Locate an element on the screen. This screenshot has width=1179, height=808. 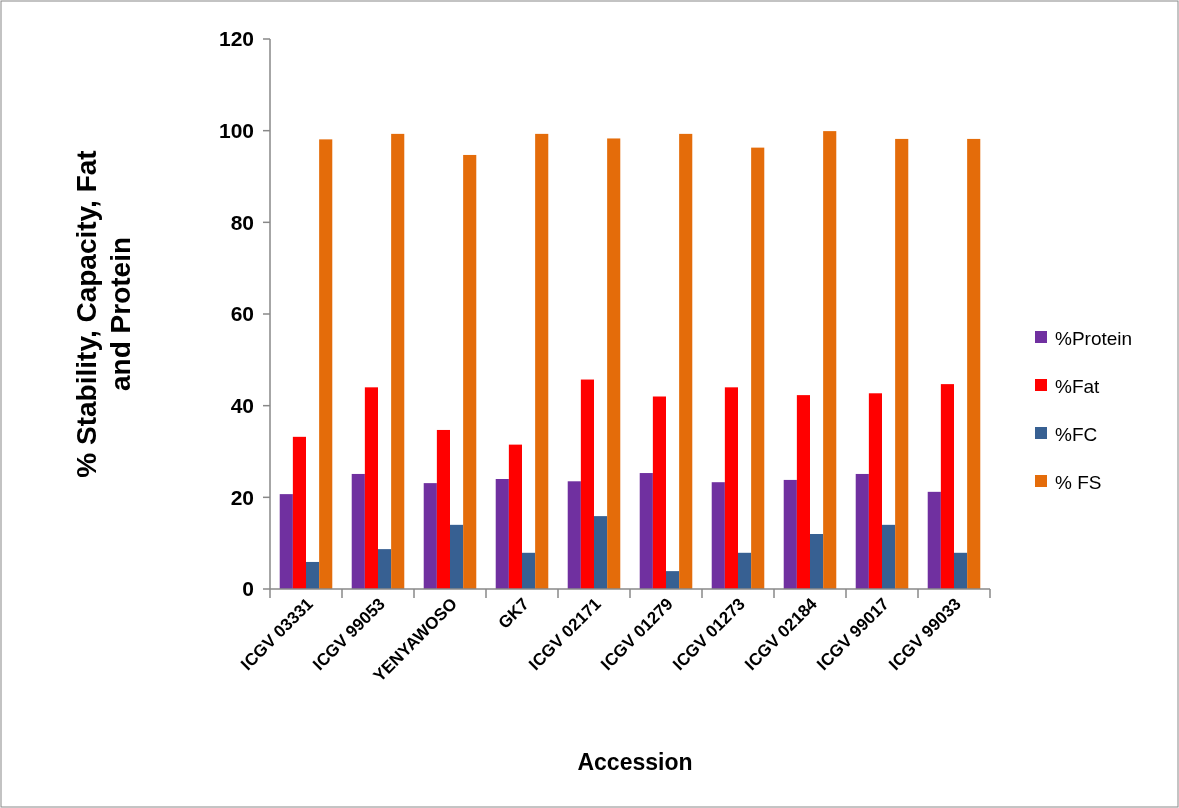
y-tick-label: 120 is located at coordinates (236, 39).